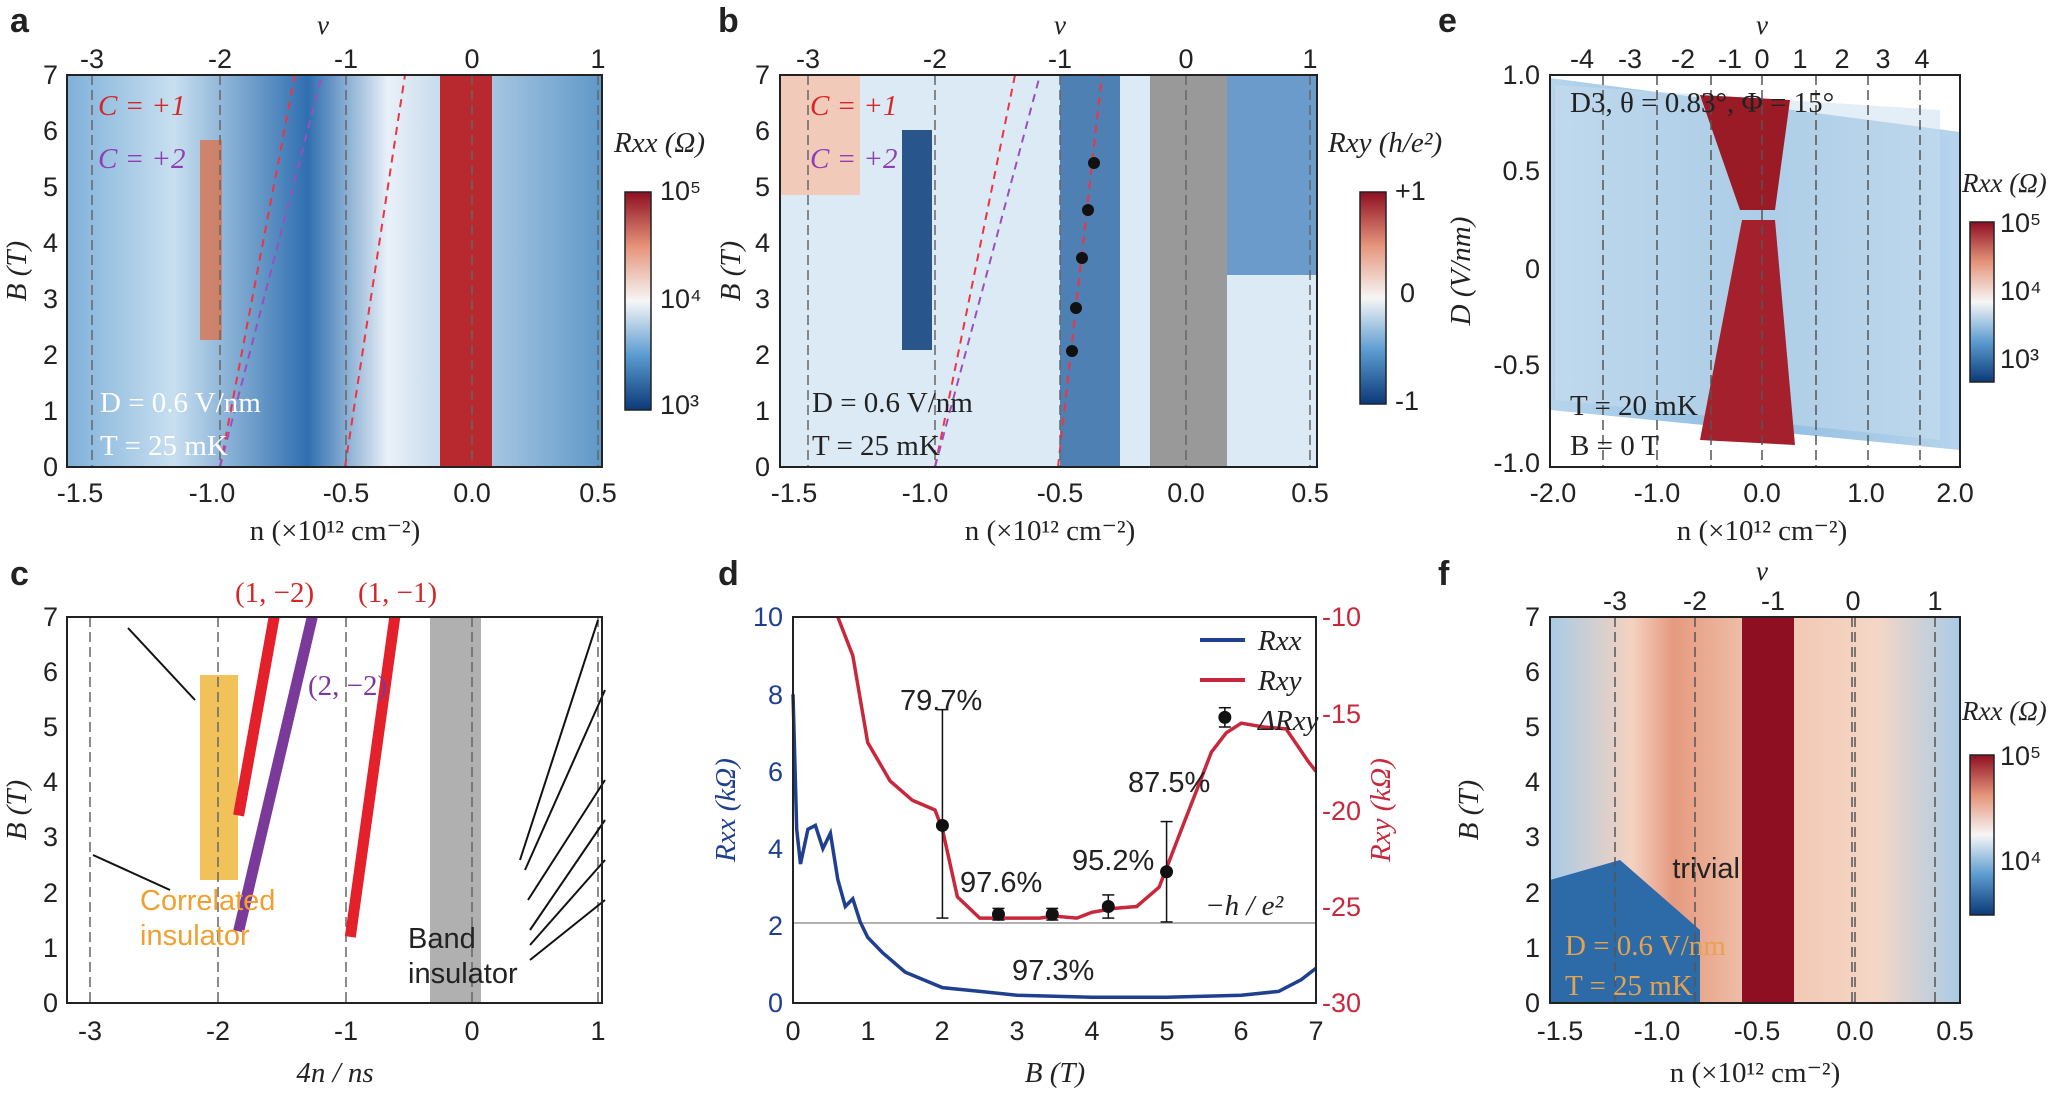 The height and width of the screenshot is (1097, 2048). Describe the element at coordinates (1240, 1031) in the screenshot. I see `svg-text: 6` at that location.